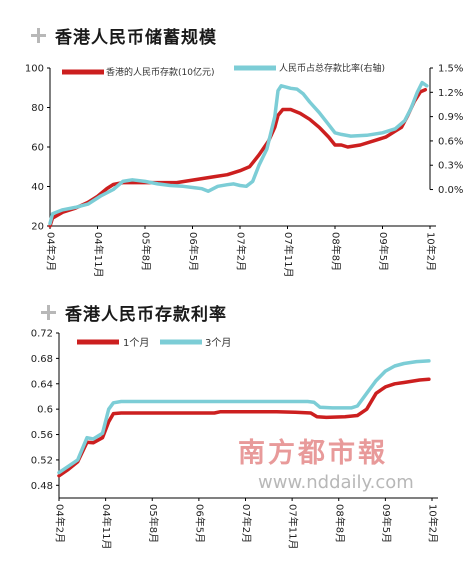 This screenshot has width=471, height=577. What do you see at coordinates (332, 68) in the screenshot?
I see `legend-label-ratio: 人民币占总存款比率(右轴)` at bounding box center [332, 68].